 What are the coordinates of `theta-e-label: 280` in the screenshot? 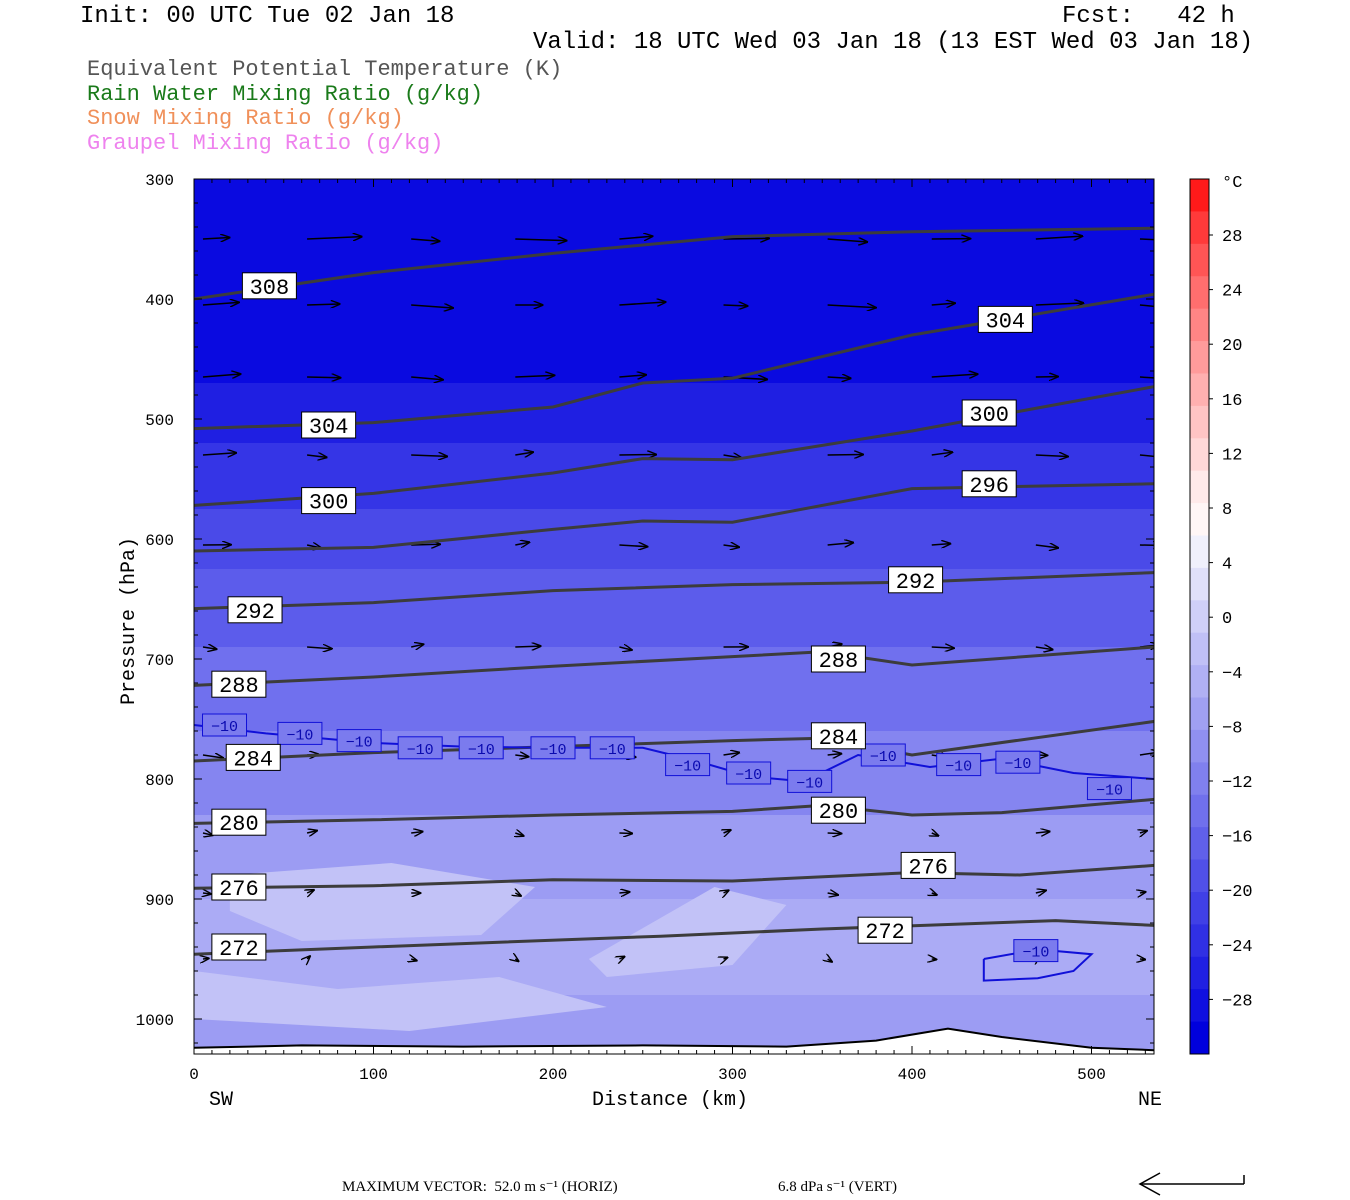 It's located at (838, 810).